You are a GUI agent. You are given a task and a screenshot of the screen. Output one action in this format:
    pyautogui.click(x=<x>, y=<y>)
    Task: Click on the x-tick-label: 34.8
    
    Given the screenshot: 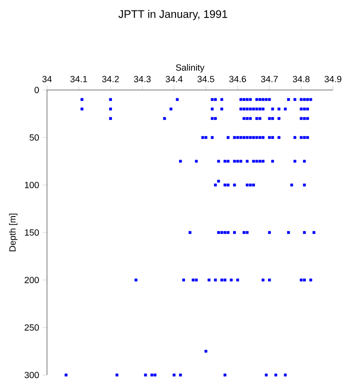 What is the action you would take?
    pyautogui.click(x=301, y=79)
    